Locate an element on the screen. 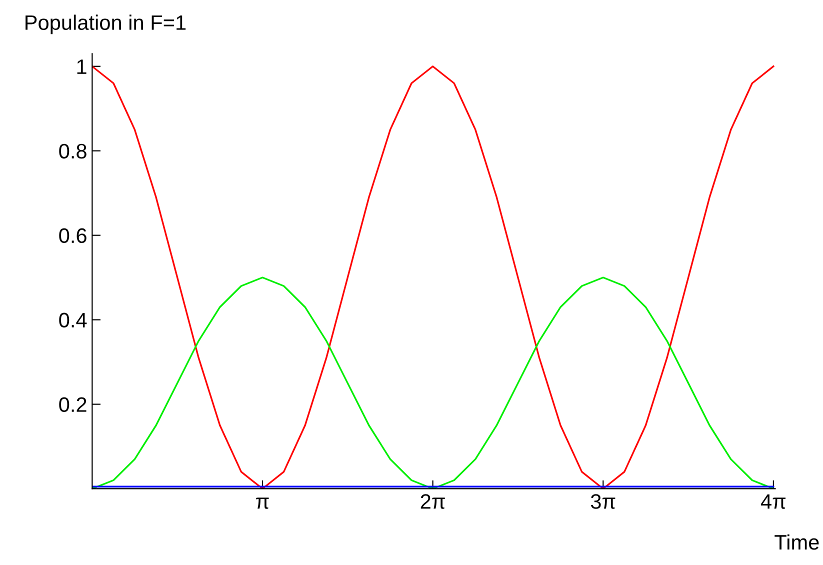  y-tick-label: 0.2 is located at coordinates (72, 404).